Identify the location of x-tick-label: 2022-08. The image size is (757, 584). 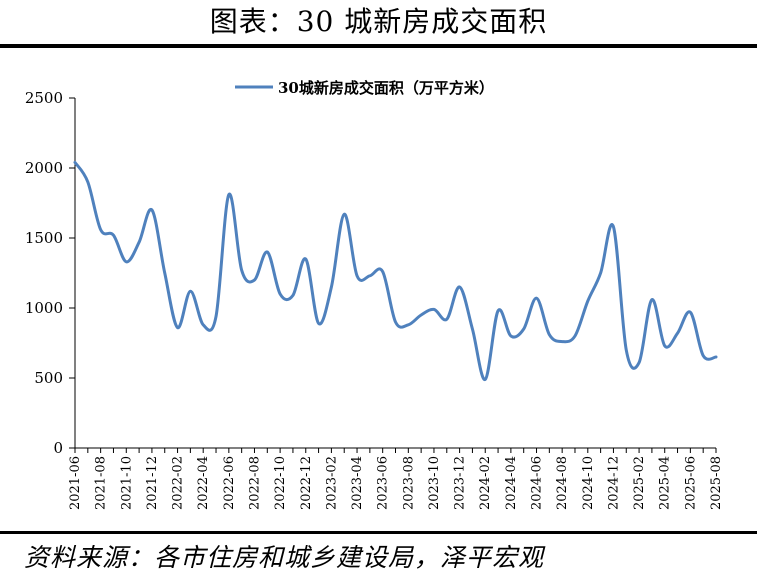
(254, 483).